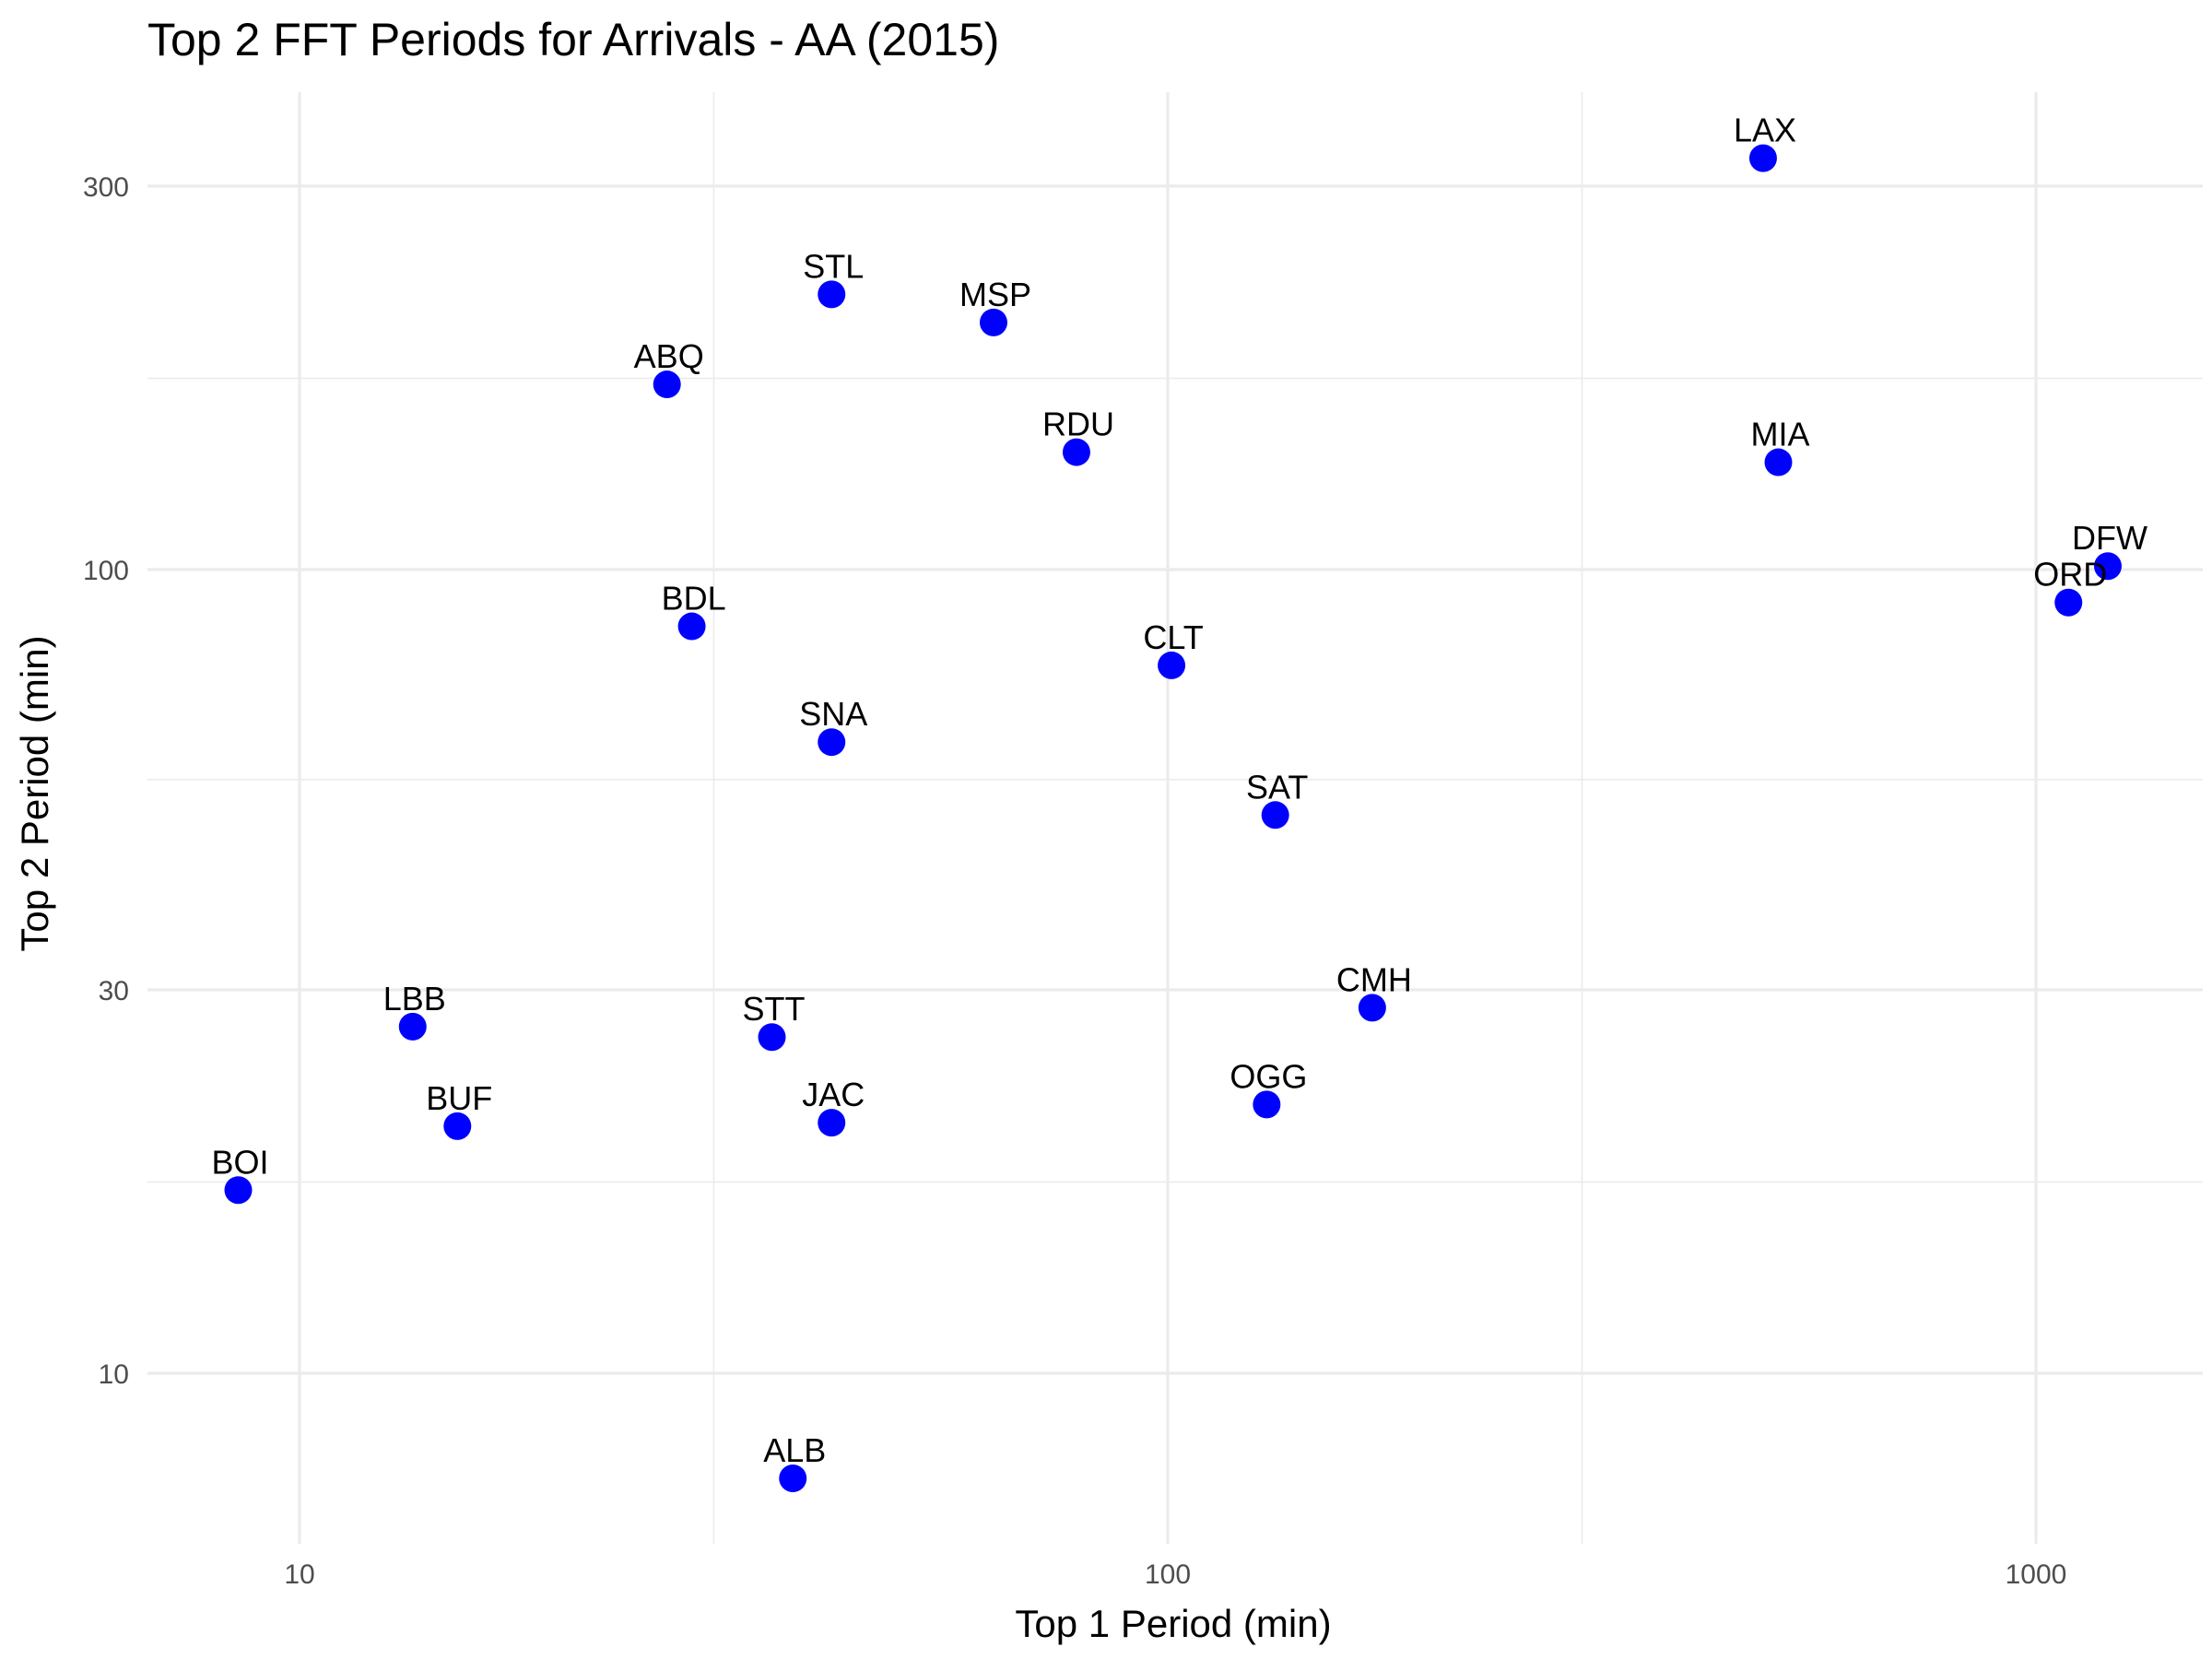 Image resolution: width=2212 pixels, height=1659 pixels. Describe the element at coordinates (238, 1190) in the screenshot. I see `data-point-boi` at that location.